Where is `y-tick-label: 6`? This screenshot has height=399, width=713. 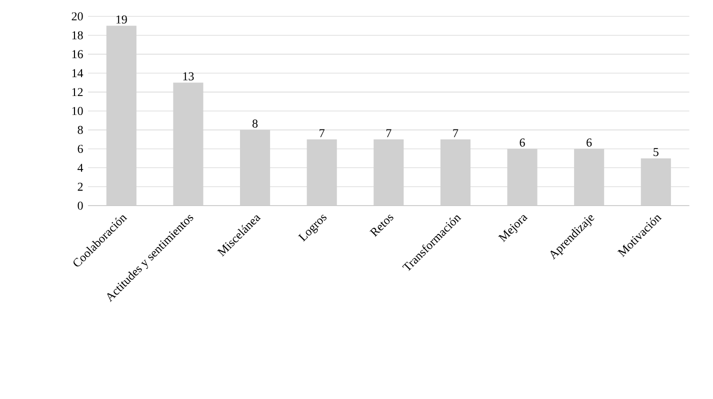 y-tick-label: 6 is located at coordinates (80, 148).